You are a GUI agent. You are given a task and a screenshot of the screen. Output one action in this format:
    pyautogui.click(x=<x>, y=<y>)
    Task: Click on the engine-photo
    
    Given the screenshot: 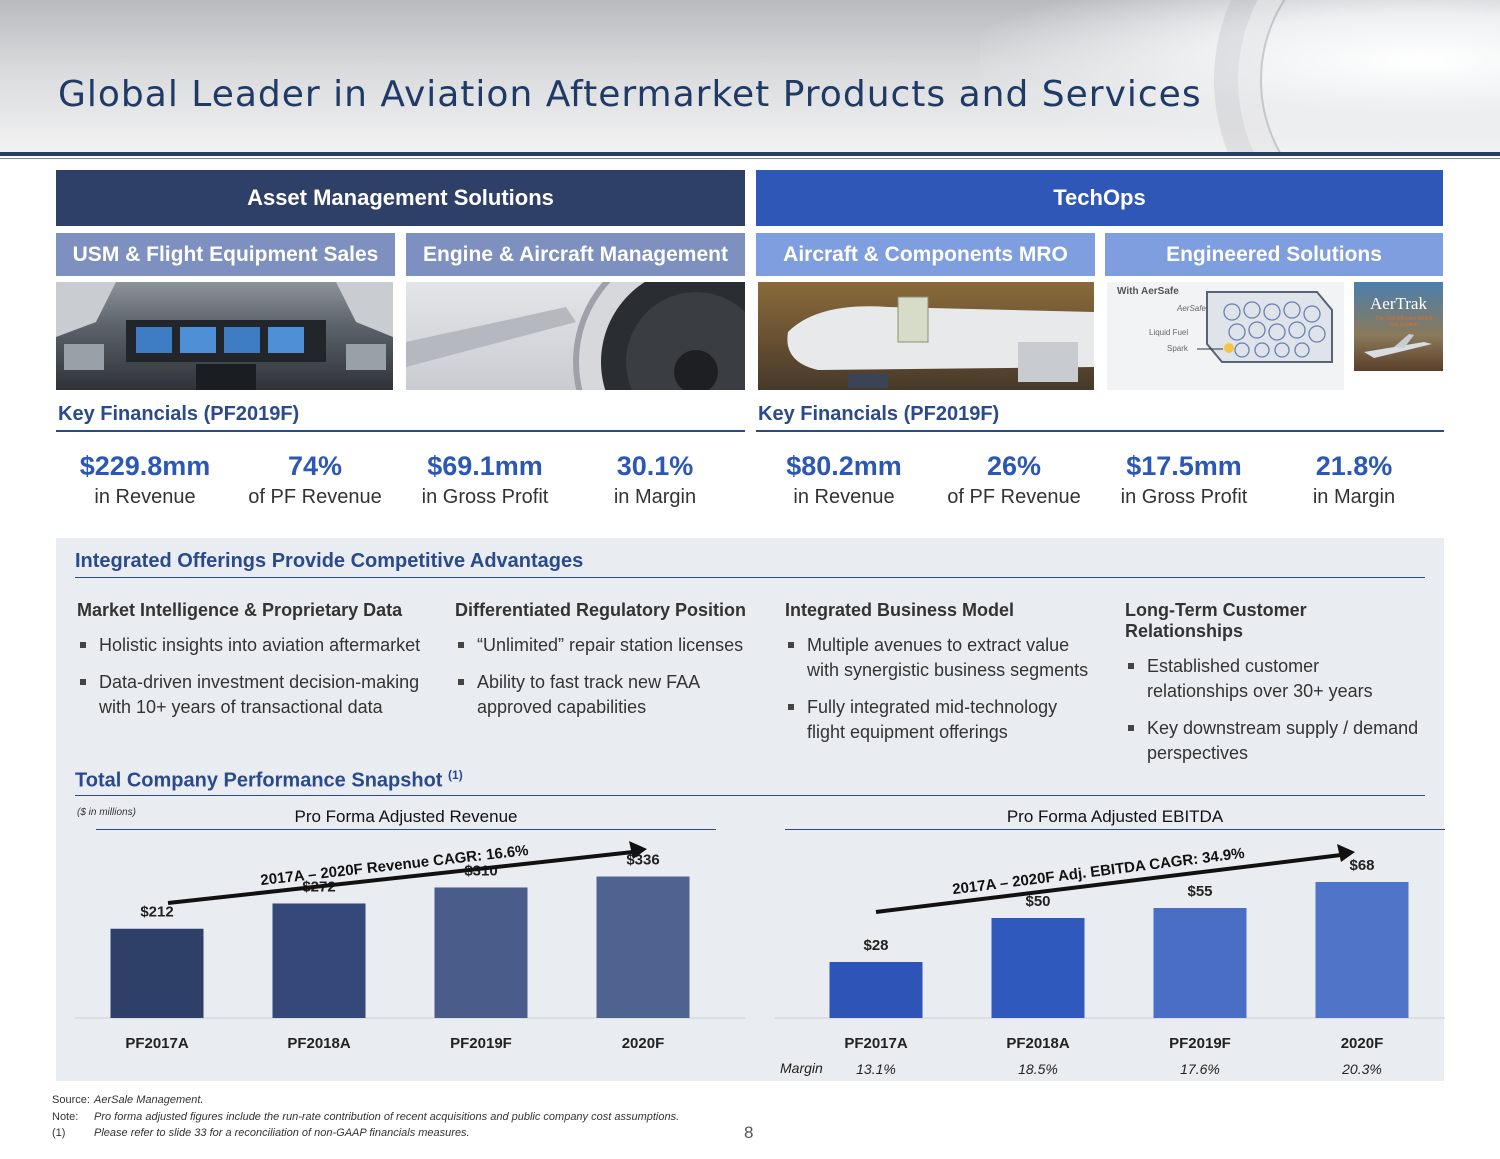 What is the action you would take?
    pyautogui.click(x=575, y=336)
    